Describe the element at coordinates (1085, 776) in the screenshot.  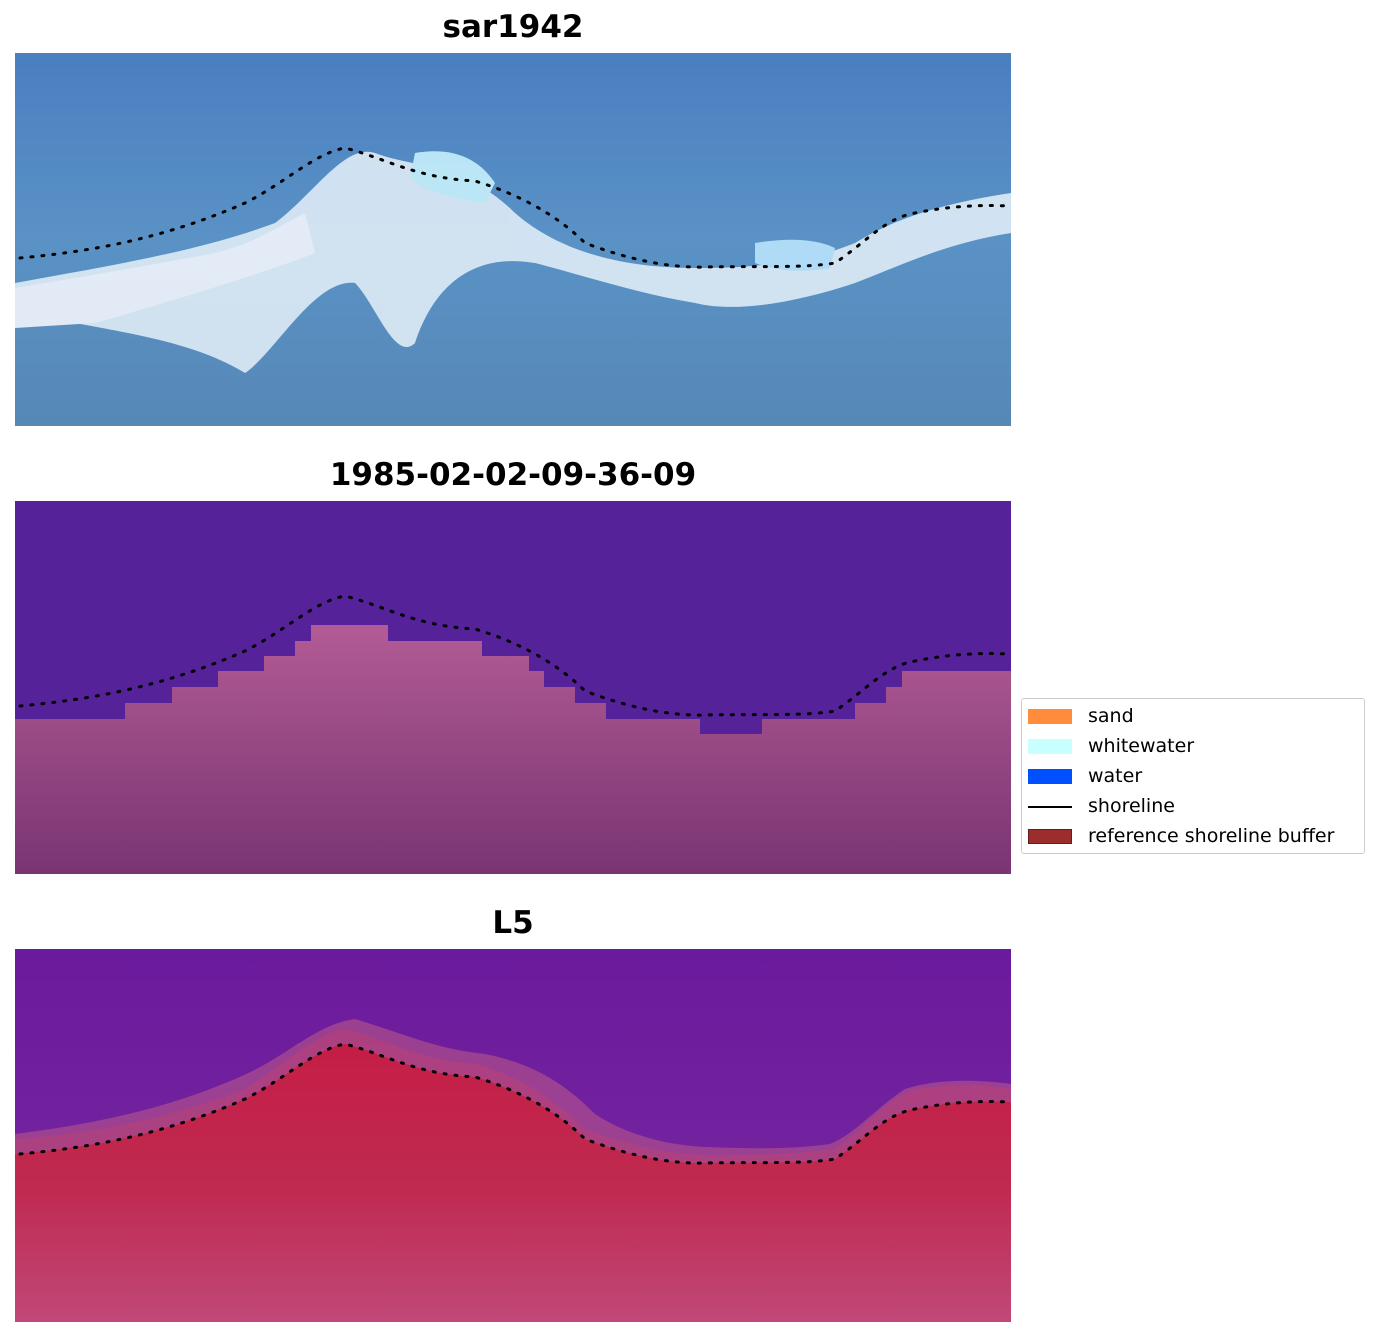
I see `legend-item-water: water` at that location.